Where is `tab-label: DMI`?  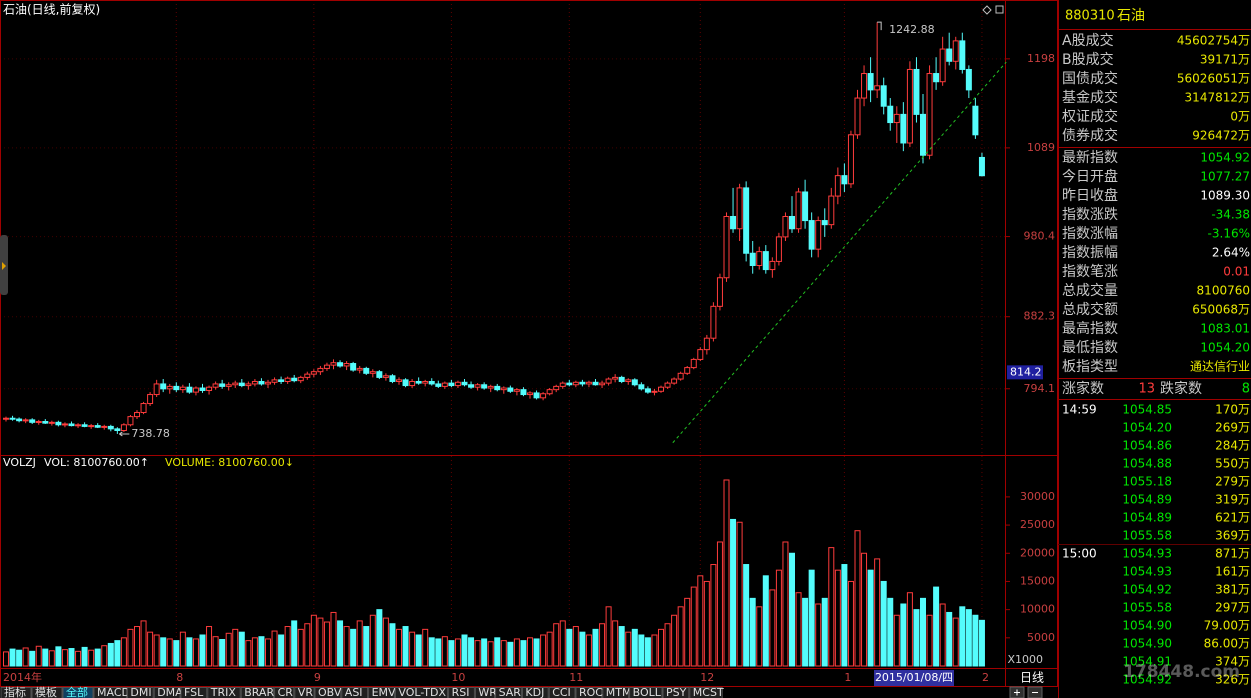
tab-label: DMI is located at coordinates (140, 692).